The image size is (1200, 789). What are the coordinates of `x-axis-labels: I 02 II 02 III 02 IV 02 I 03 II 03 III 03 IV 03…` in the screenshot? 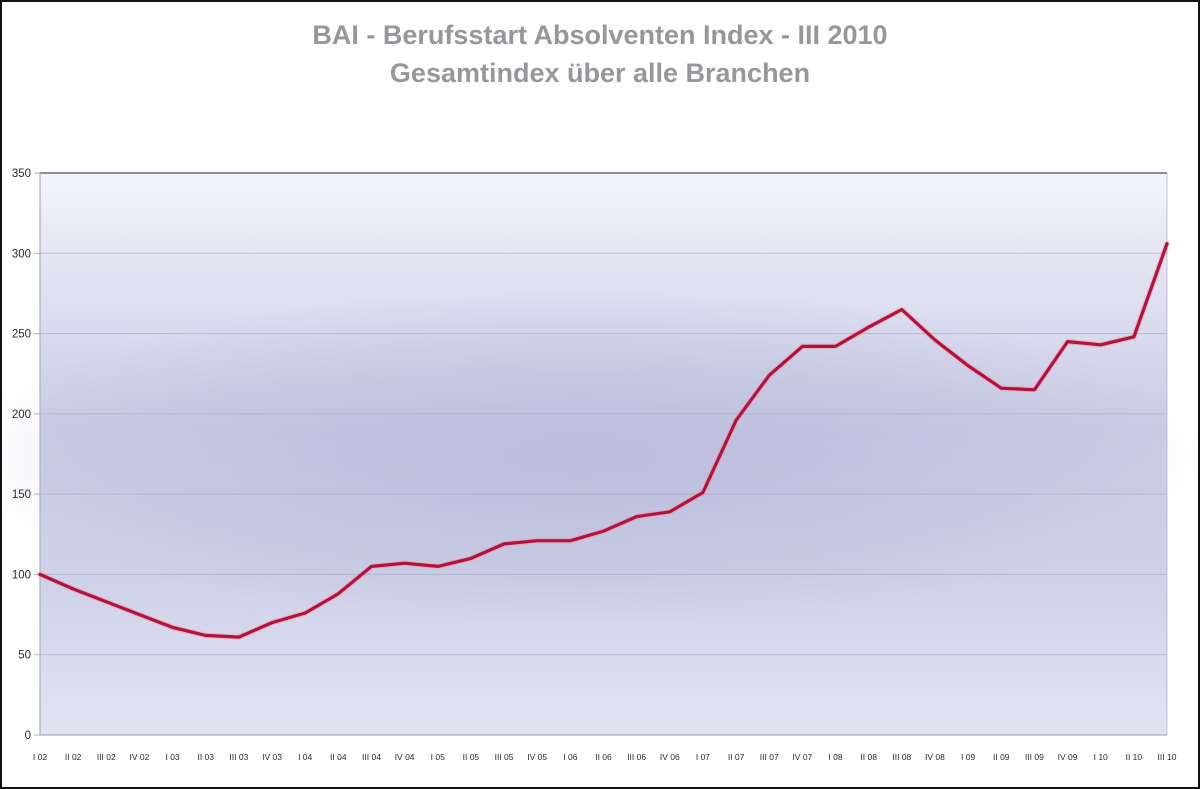 It's located at (605, 757).